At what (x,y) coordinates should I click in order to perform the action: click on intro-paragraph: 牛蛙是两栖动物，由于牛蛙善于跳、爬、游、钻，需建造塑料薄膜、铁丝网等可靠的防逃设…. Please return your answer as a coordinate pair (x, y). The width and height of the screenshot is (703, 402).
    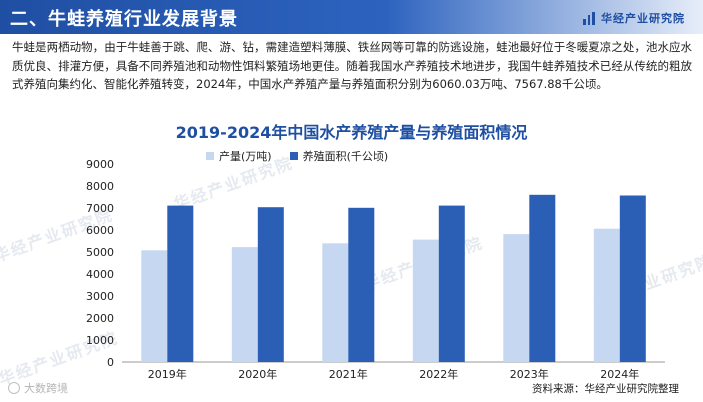
    Looking at the image, I should click on (352, 65).